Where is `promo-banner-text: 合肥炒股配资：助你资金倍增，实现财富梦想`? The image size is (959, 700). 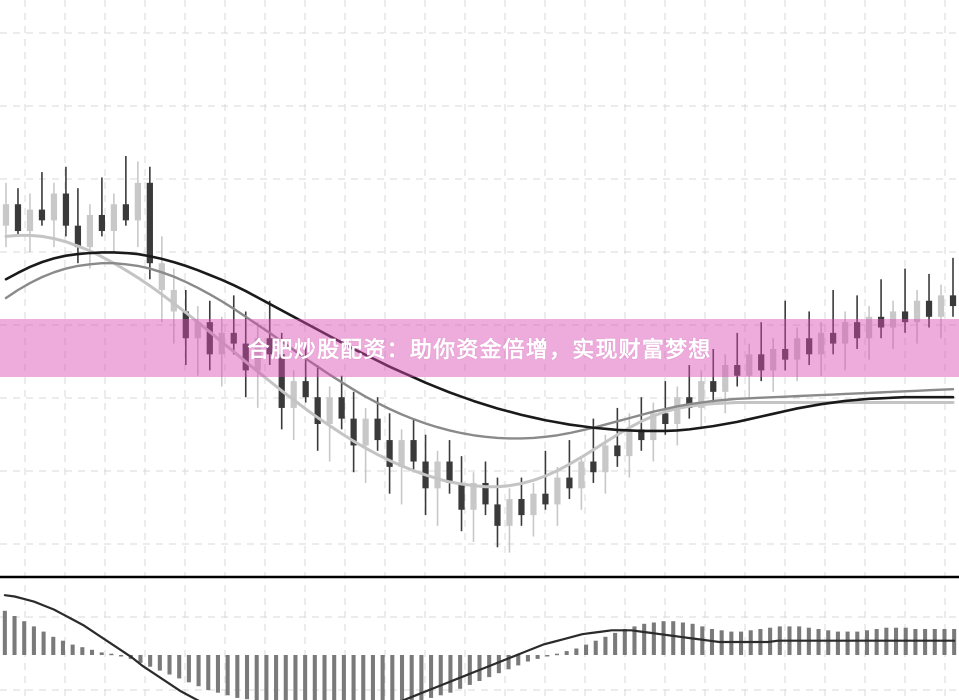
promo-banner-text: 合肥炒股配资：助你资金倍增，实现财富梦想 is located at coordinates (479, 350).